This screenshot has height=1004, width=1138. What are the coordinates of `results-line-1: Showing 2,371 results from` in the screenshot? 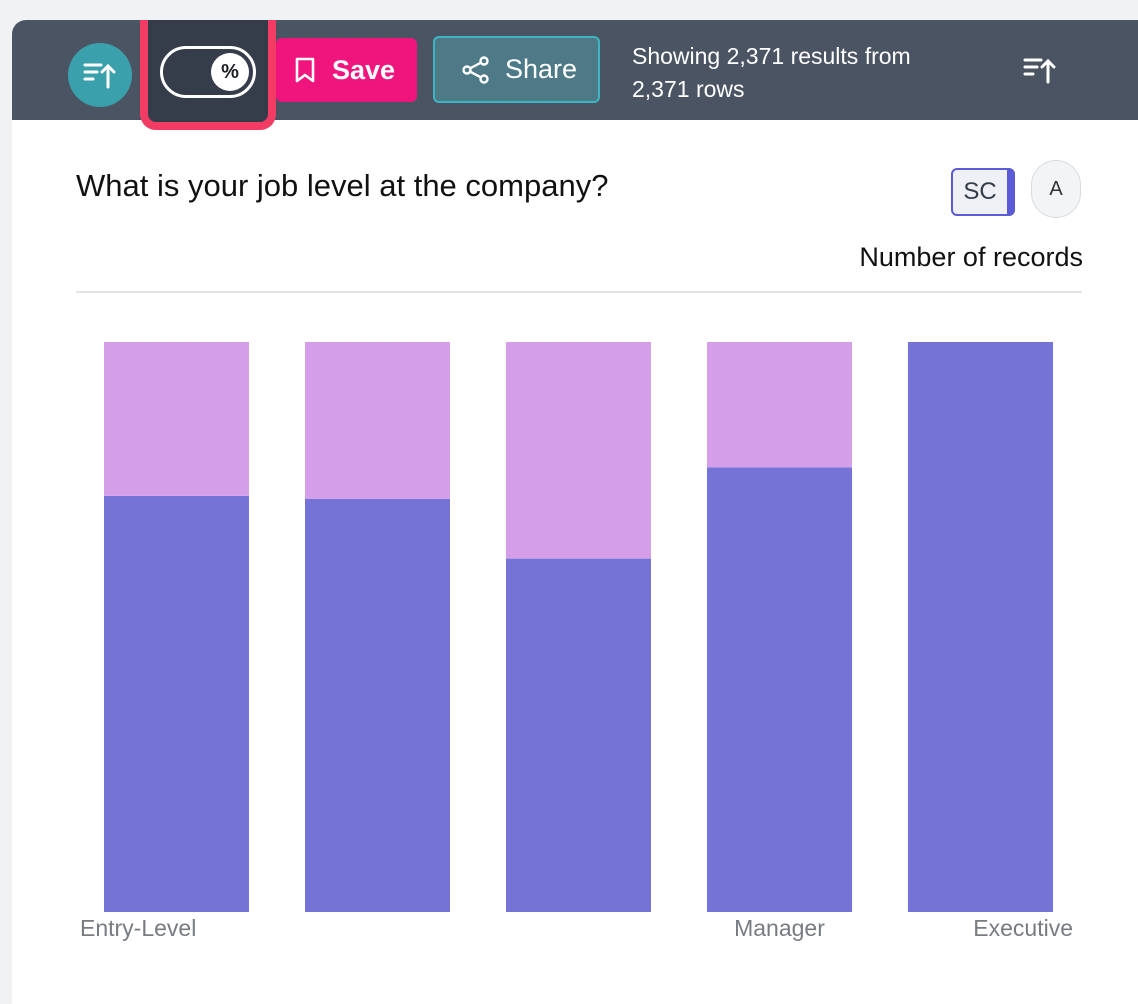 It's located at (771, 56).